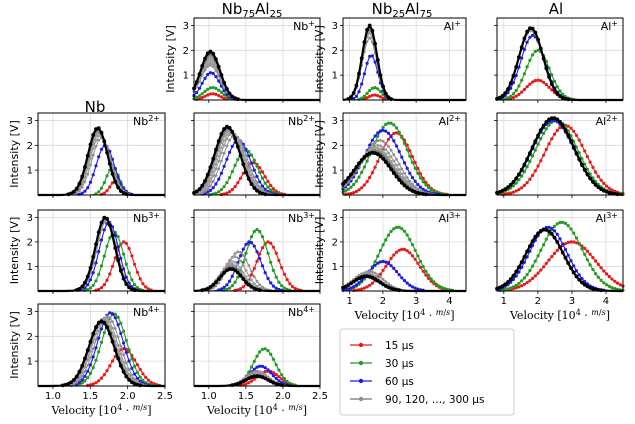 This screenshot has height=424, width=635. Describe the element at coordinates (301, 312) in the screenshot. I see `ion-label: Nb4+` at that location.